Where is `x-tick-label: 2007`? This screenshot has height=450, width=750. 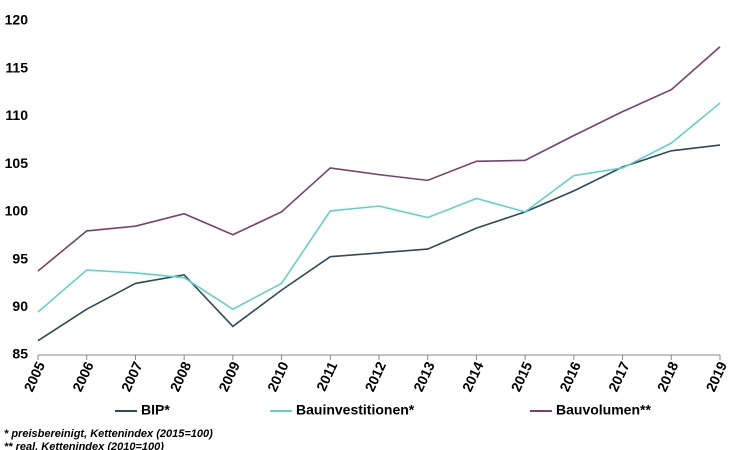
x-tick-label: 2007 is located at coordinates (132, 376).